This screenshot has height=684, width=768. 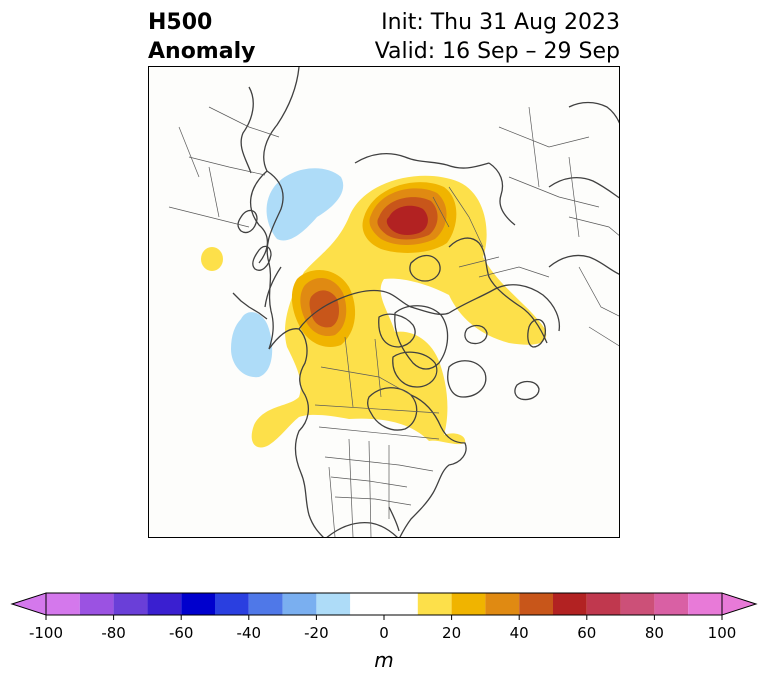 What do you see at coordinates (519, 633) in the screenshot?
I see `colorbar-tick-label: 40` at bounding box center [519, 633].